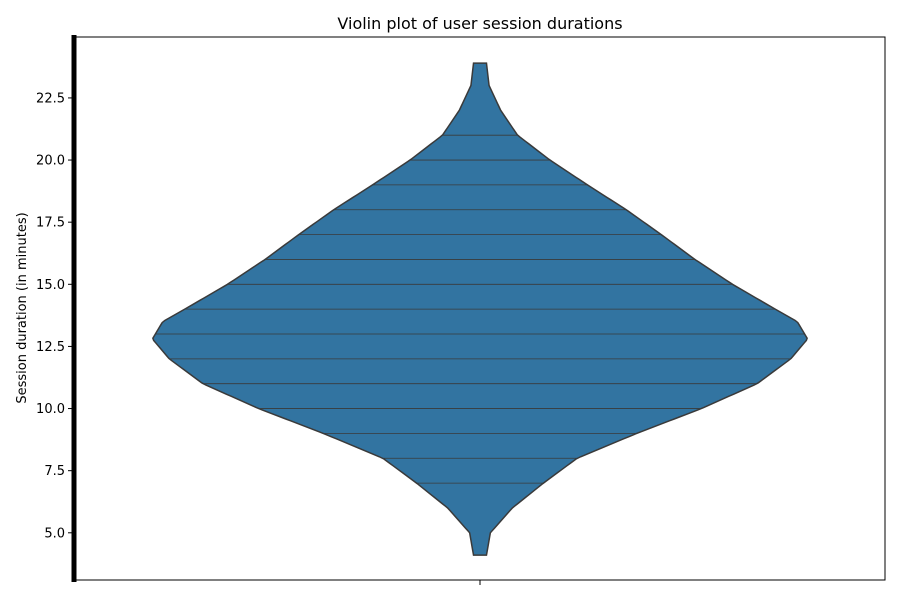 The image size is (900, 600). Describe the element at coordinates (50, 223) in the screenshot. I see `y-tick-label-5: 17.5` at that location.